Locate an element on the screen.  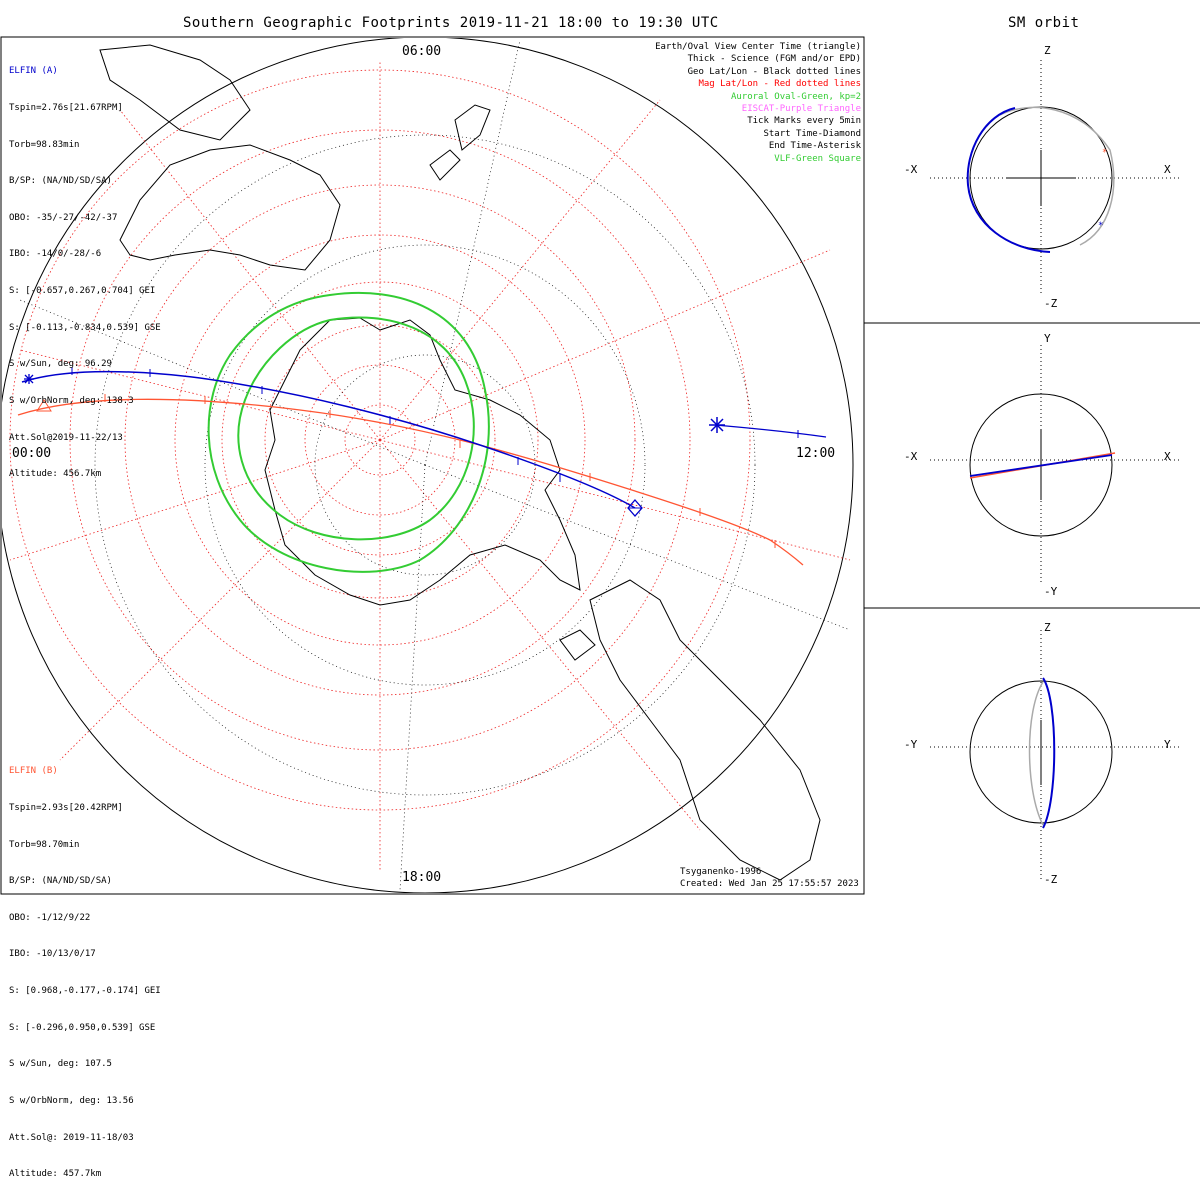
elfin-b-line: Tspin=2.93s[20.42RPM] is located at coordinates (66, 808).